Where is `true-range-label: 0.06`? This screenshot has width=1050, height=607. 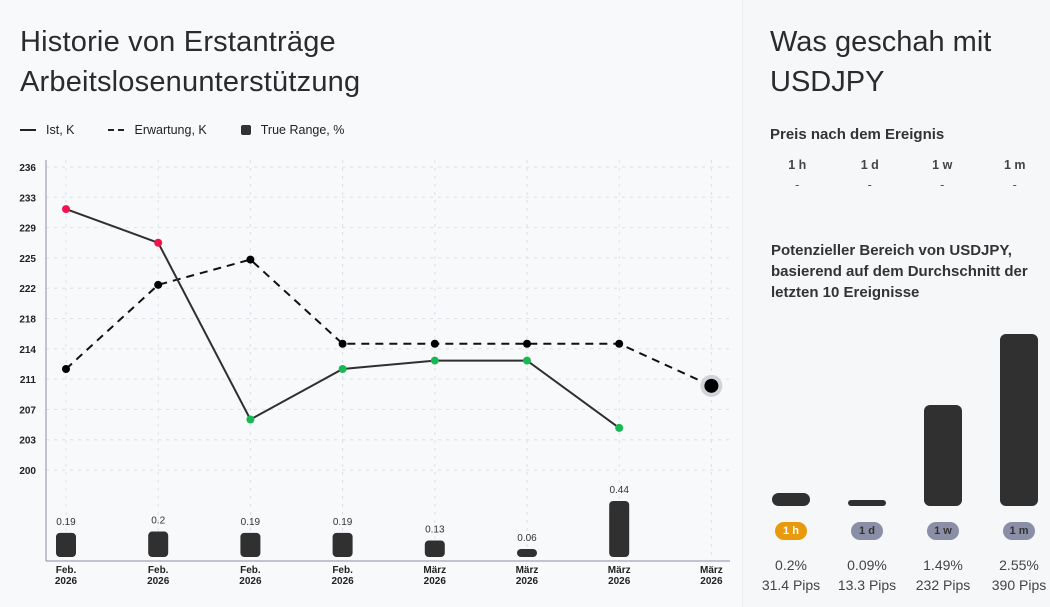 true-range-label: 0.06 is located at coordinates (527, 538).